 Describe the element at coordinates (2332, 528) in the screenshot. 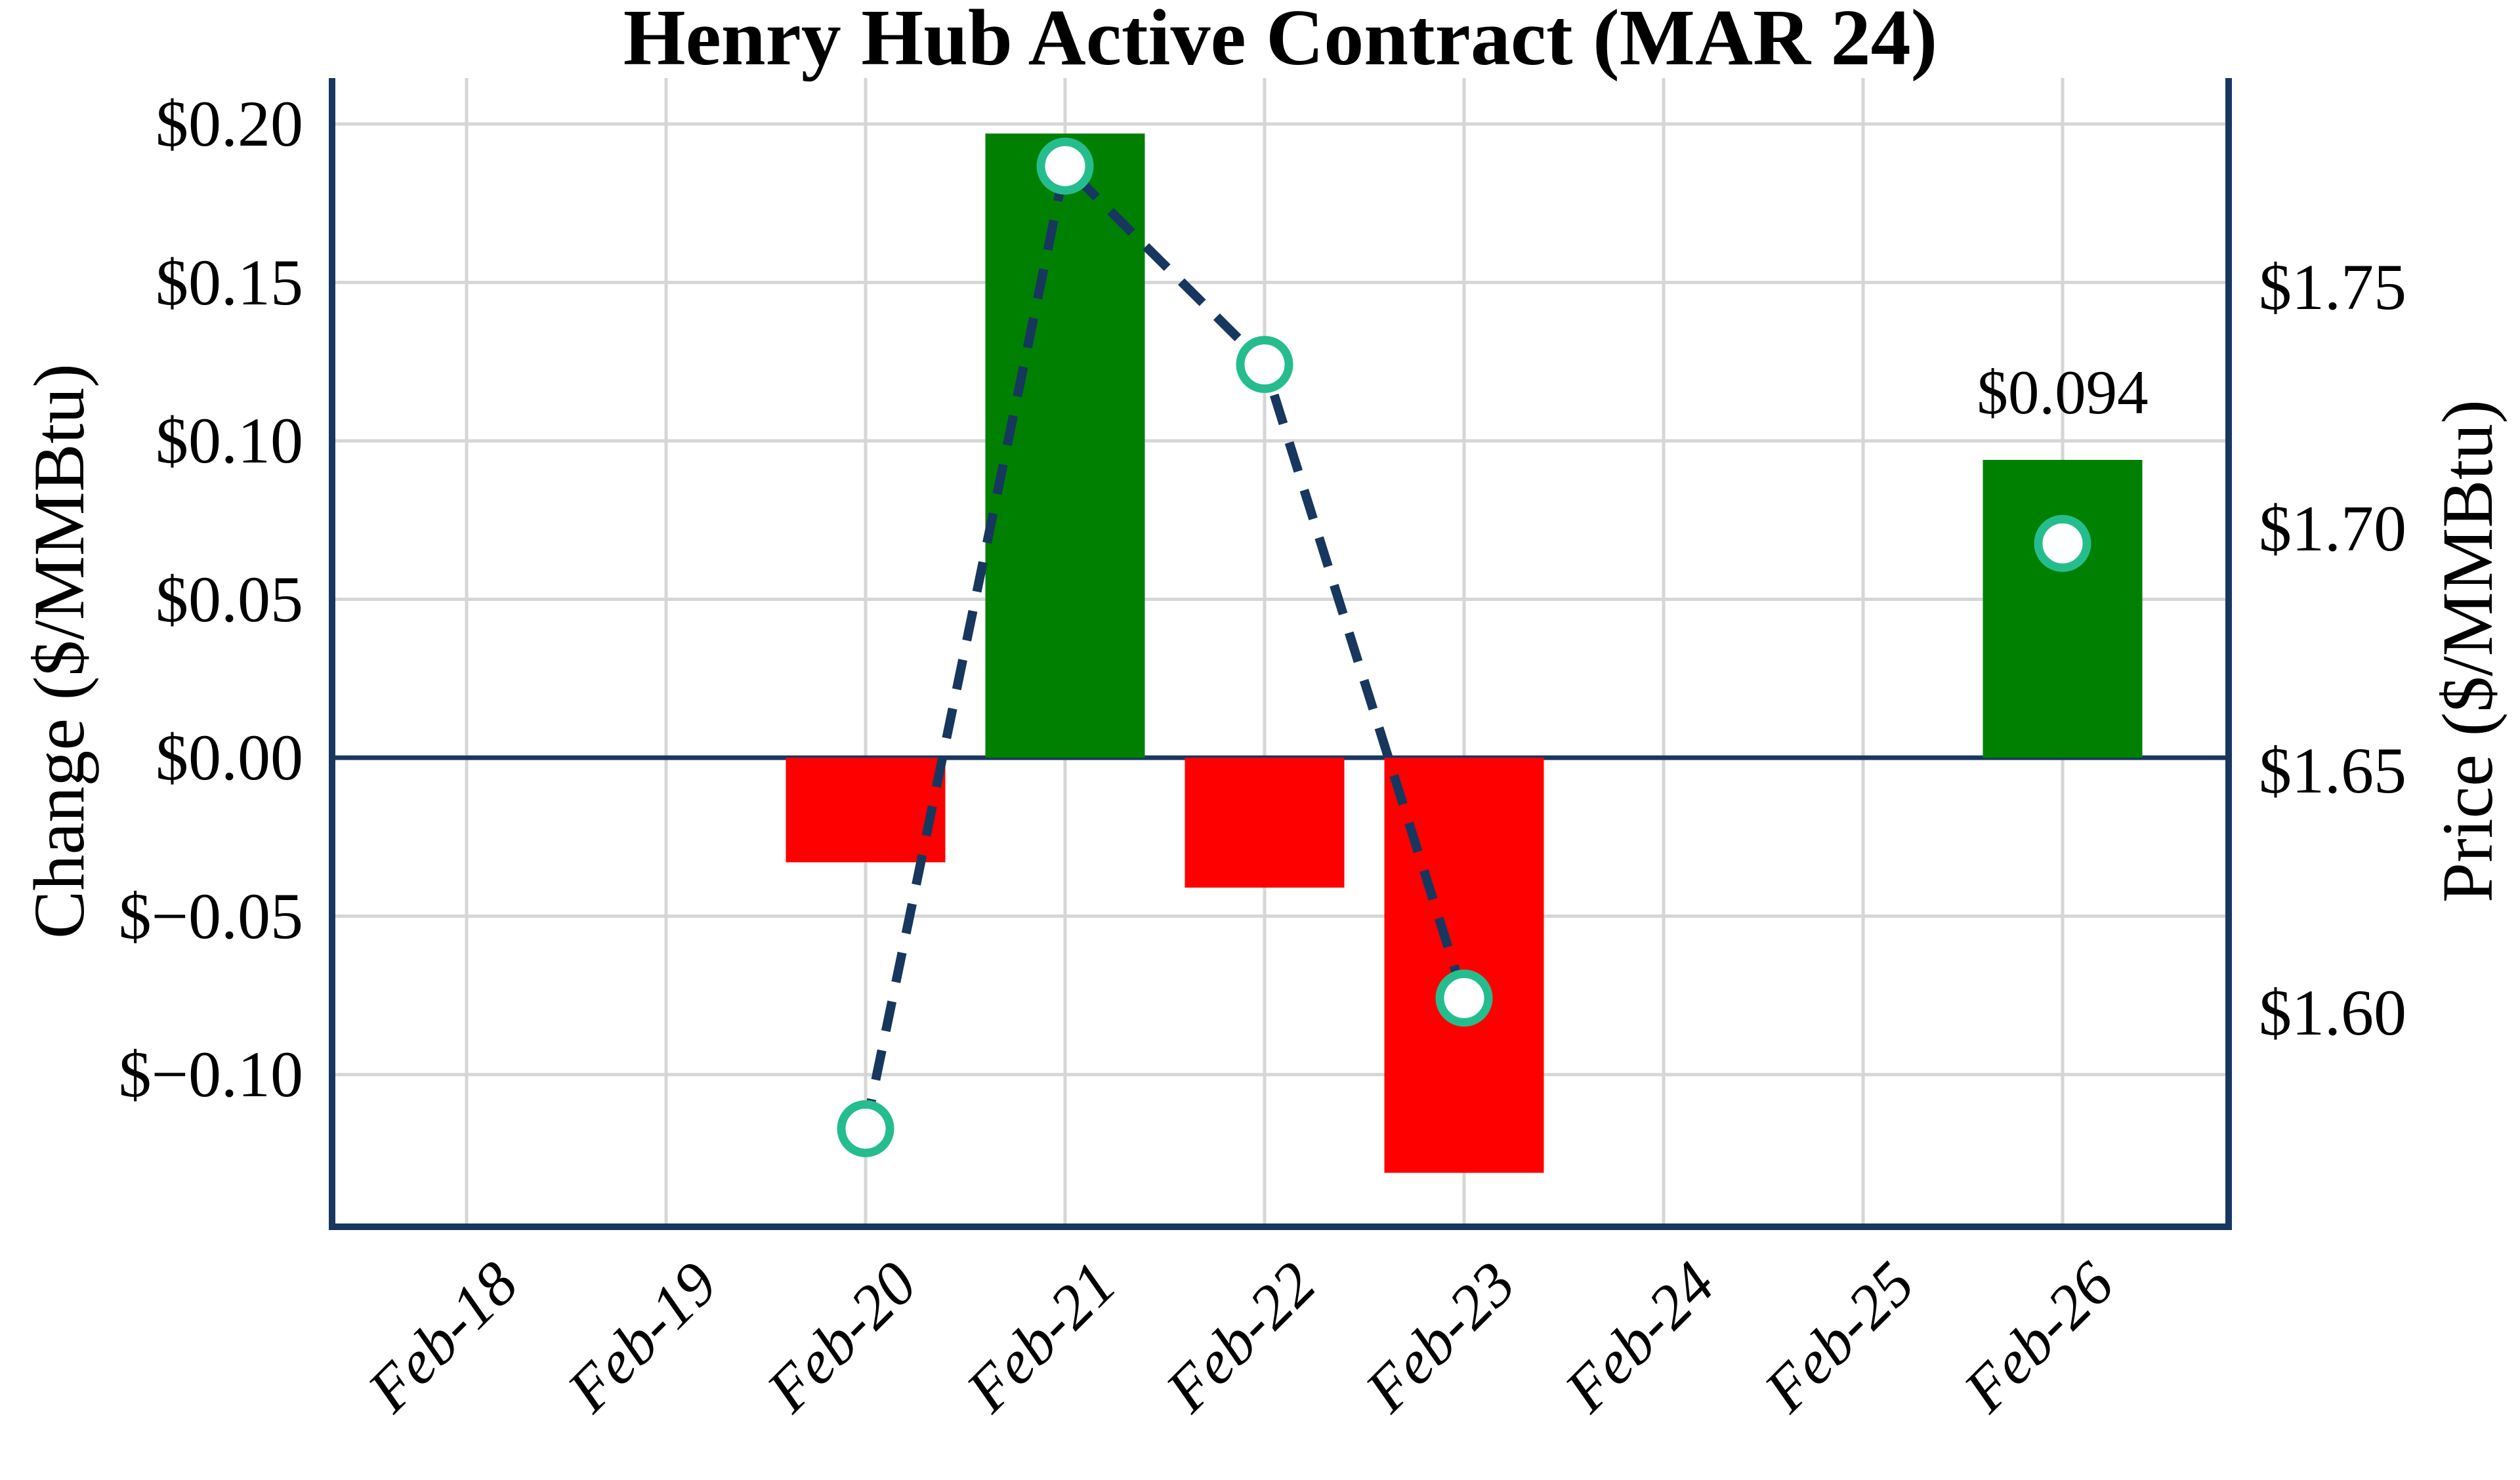

I see `right-axis-tick-label: $1.70` at that location.